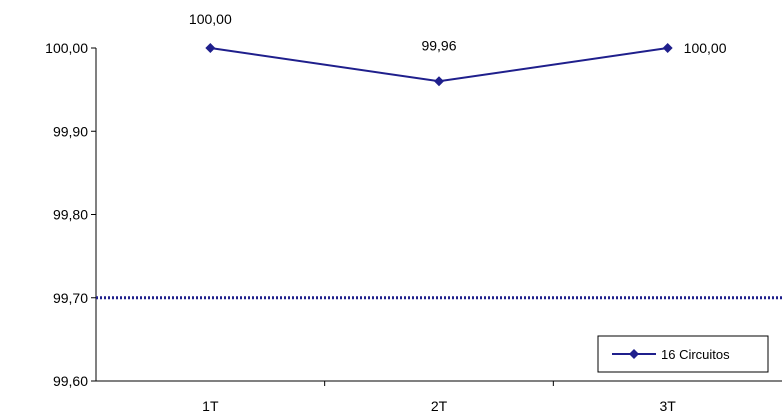 This screenshot has height=420, width=782. What do you see at coordinates (439, 406) in the screenshot?
I see `x-tick-label: 2T` at bounding box center [439, 406].